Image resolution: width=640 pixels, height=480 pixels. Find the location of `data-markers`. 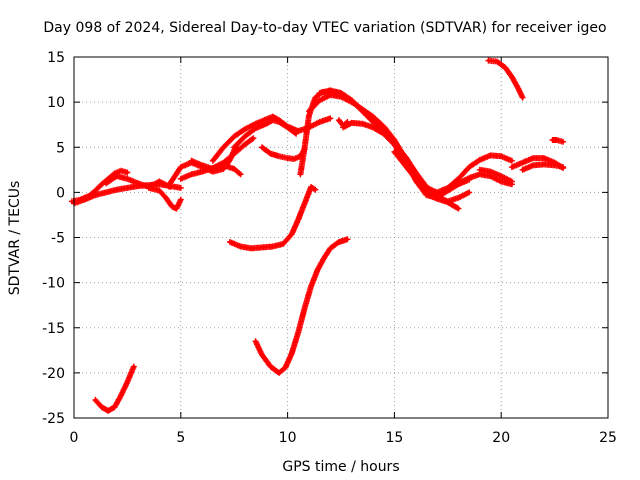

data-markers is located at coordinates (301, 306).